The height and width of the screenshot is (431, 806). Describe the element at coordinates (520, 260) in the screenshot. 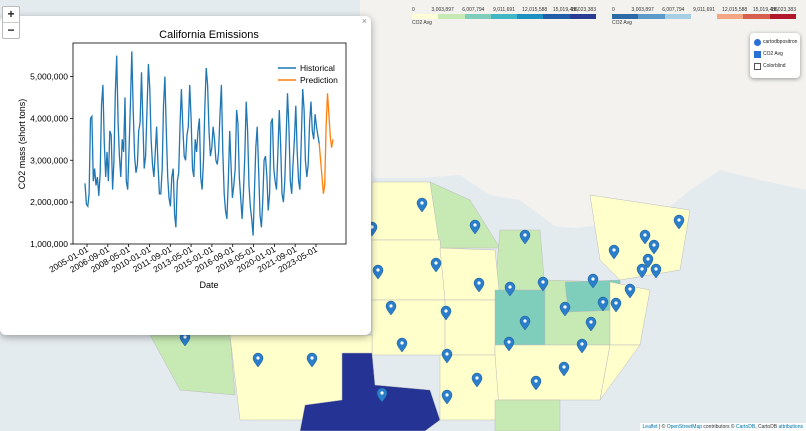

I see `state-michigan` at that location.